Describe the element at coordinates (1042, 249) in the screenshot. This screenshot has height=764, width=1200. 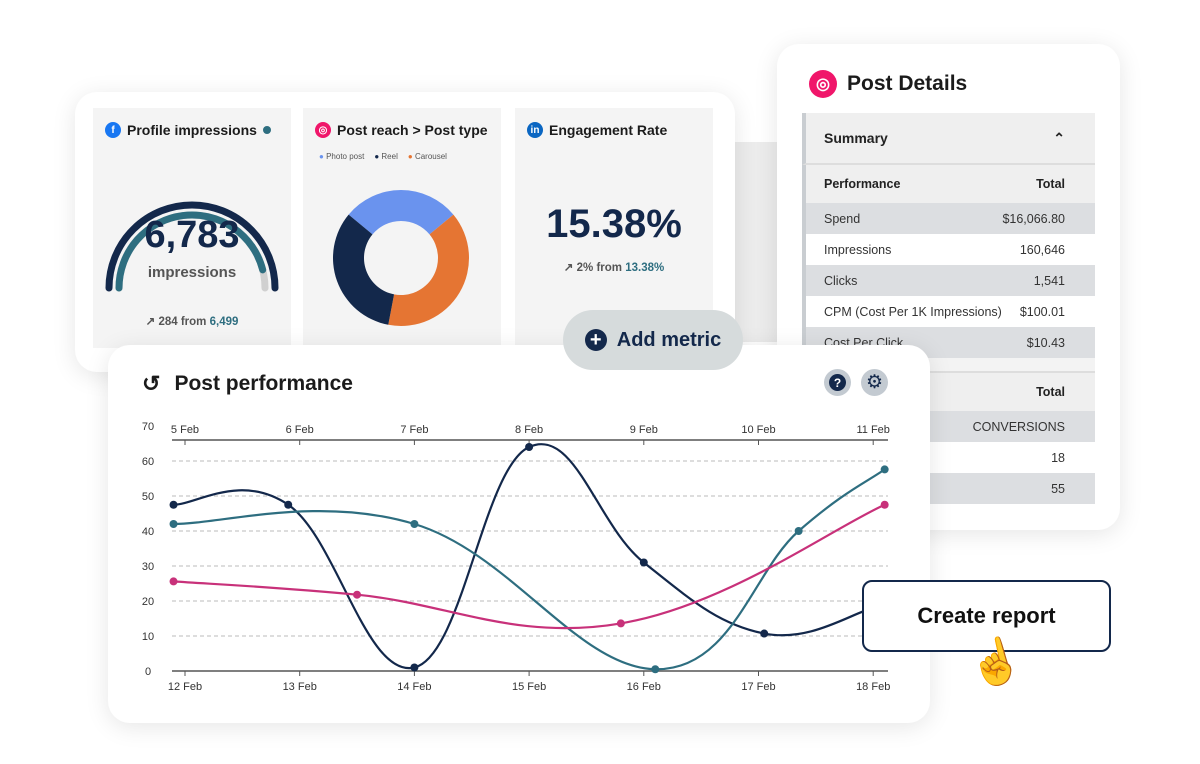
I see `row-value: 160,646` at that location.